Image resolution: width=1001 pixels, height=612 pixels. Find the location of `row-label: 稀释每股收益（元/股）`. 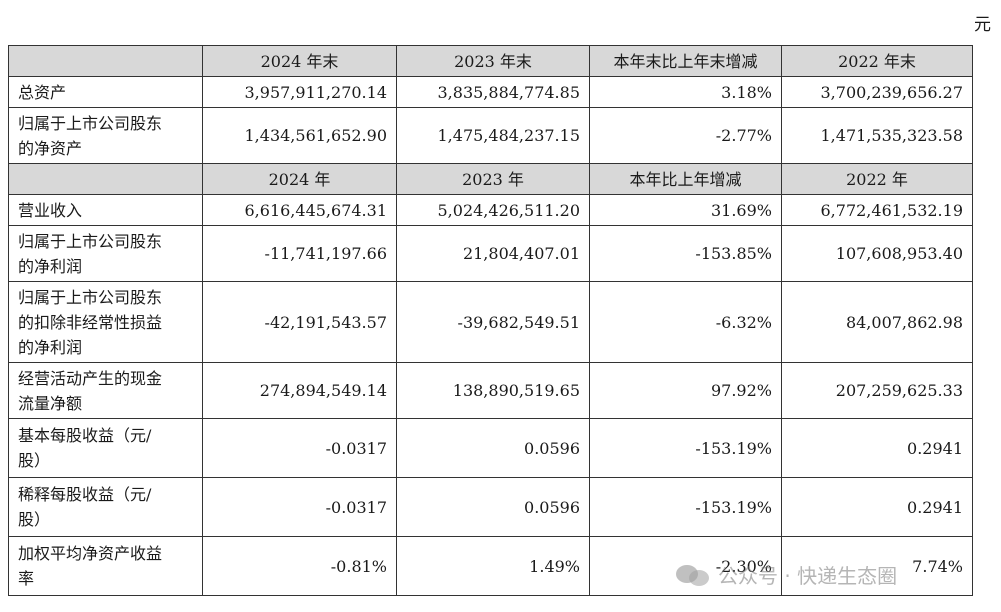

row-label: 稀释每股收益（元/股） is located at coordinates (105, 507).